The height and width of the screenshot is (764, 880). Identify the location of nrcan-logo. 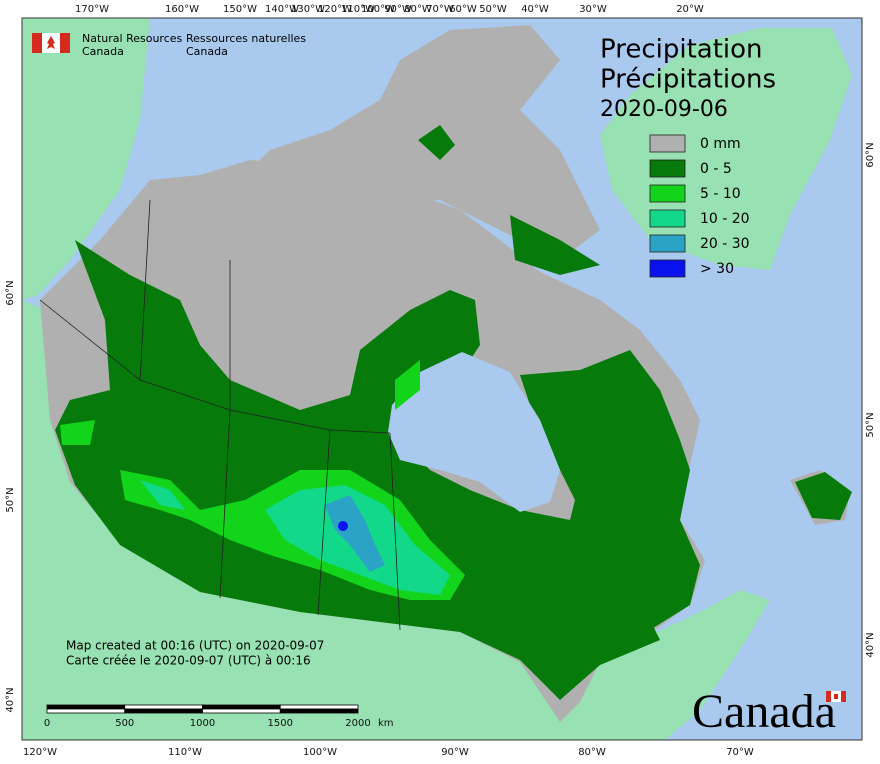
(51, 43).